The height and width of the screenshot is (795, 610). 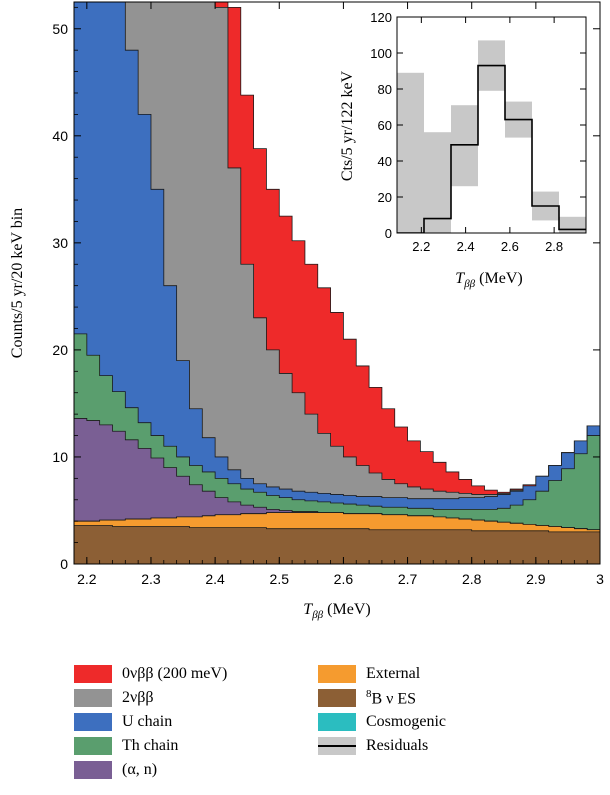 I want to click on legend-label: Th chain, so click(x=150, y=745).